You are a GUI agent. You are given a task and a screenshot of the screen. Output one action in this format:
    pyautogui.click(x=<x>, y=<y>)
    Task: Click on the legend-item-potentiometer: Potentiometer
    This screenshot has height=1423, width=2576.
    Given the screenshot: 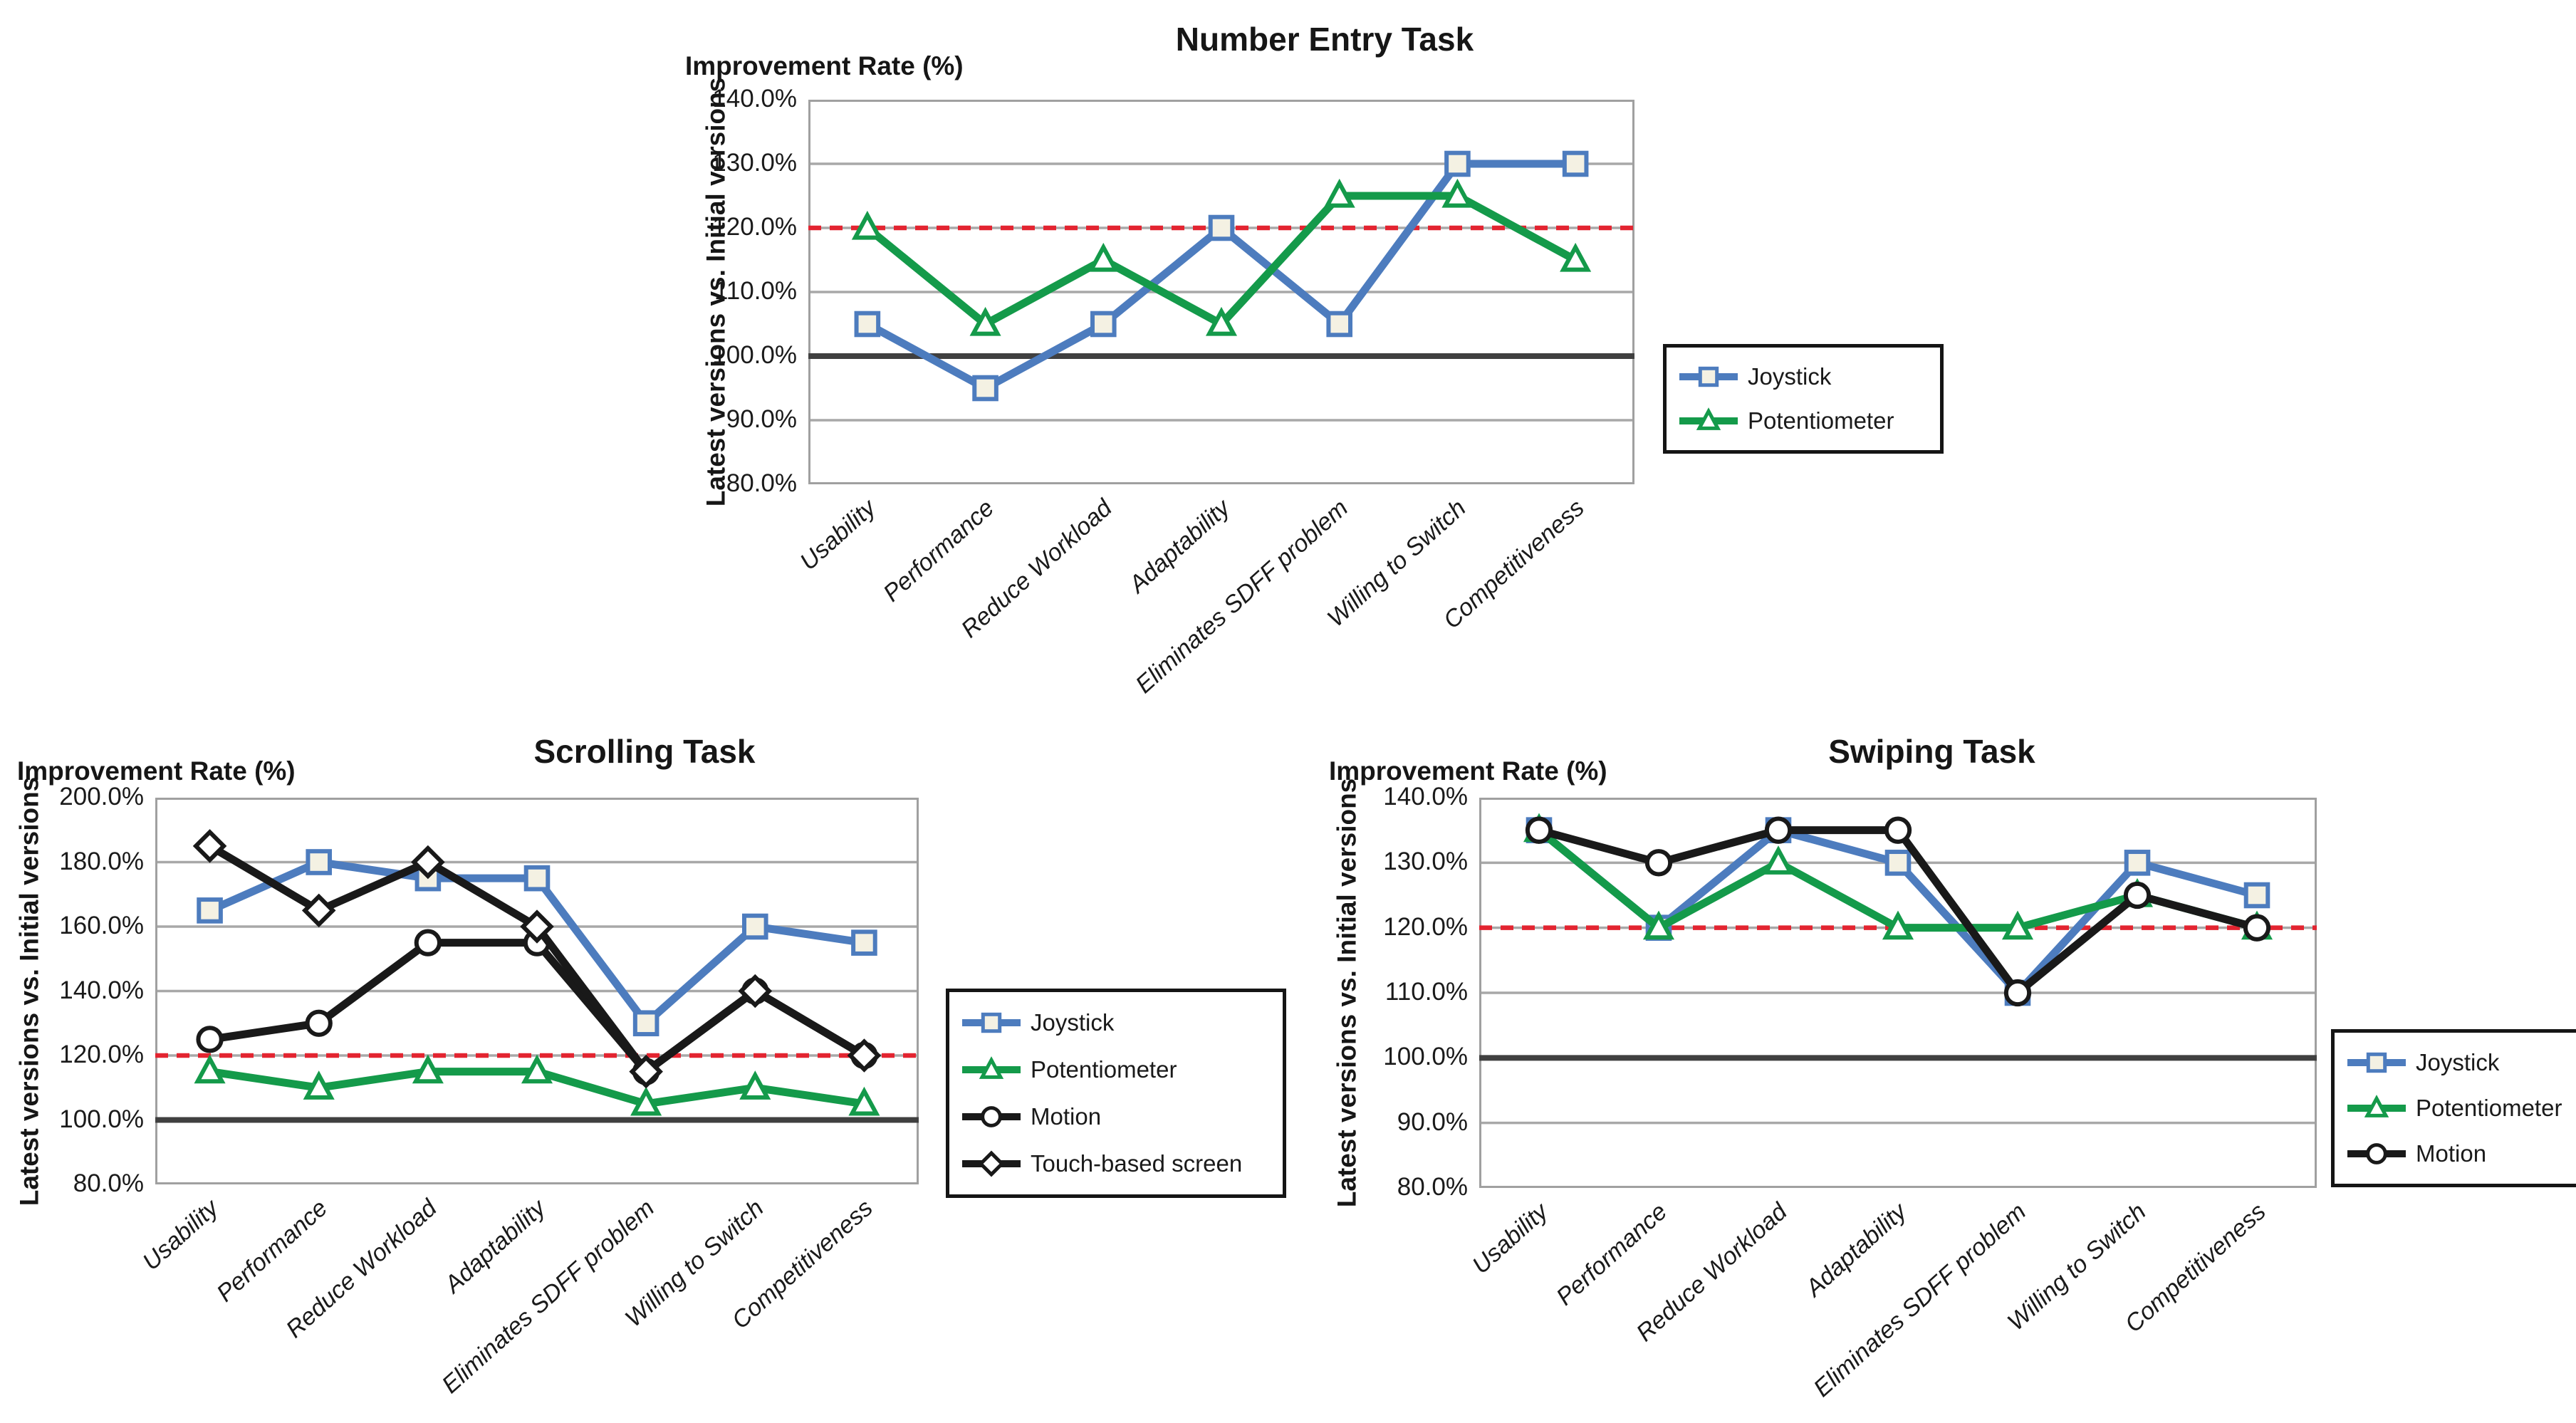 What is the action you would take?
    pyautogui.click(x=1804, y=421)
    